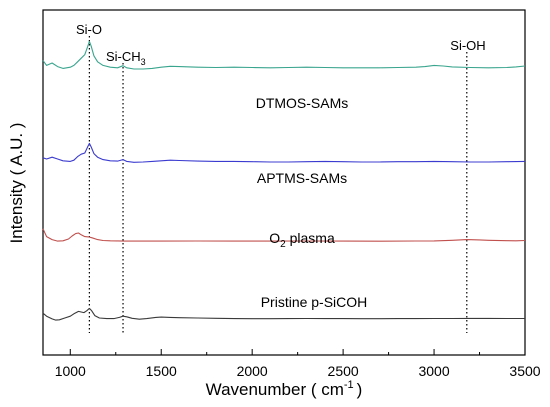  What do you see at coordinates (302, 178) in the screenshot?
I see `series-label: APTMS-SAMs` at bounding box center [302, 178].